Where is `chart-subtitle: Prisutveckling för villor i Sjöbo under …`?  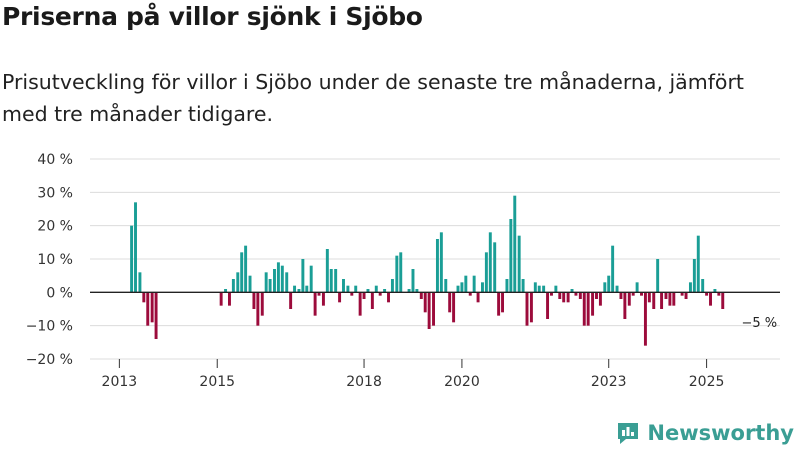 chart-subtitle: Prisutveckling för villor i Sjöbo under … is located at coordinates (373, 98).